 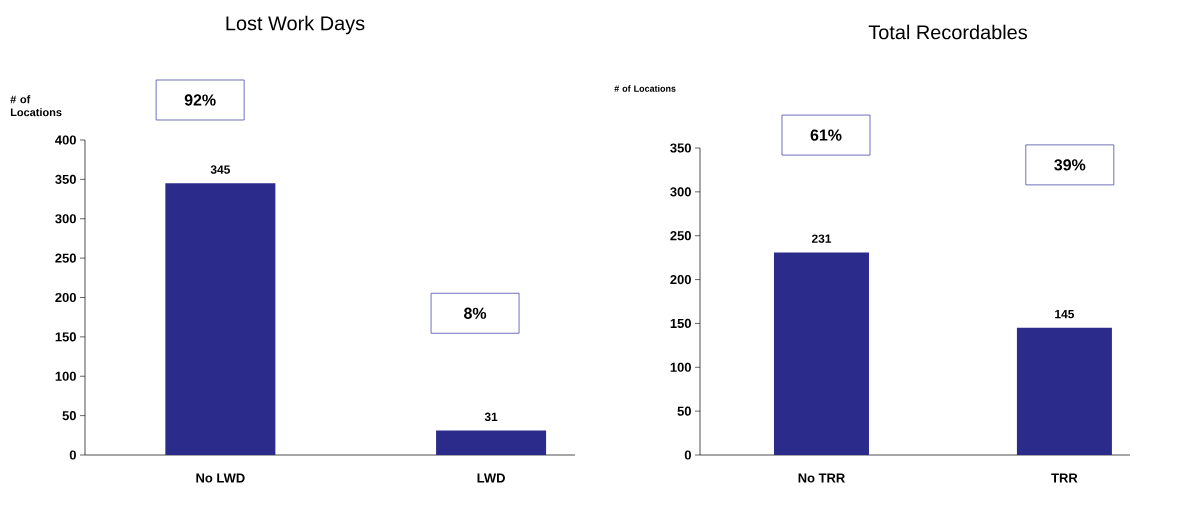 I want to click on x-tick-label: No LWD, so click(x=220, y=478).